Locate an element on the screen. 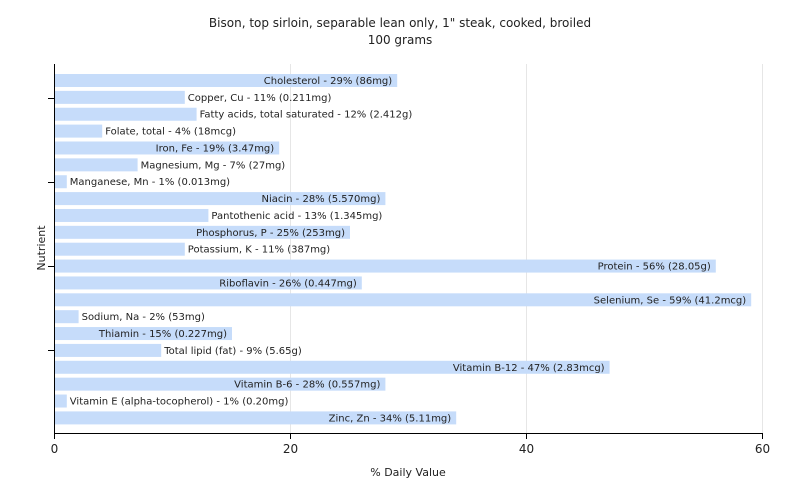 Image resolution: width=800 pixels, height=500 pixels. bar-label: Cholesterol - 29% (86mg) is located at coordinates (328, 81).